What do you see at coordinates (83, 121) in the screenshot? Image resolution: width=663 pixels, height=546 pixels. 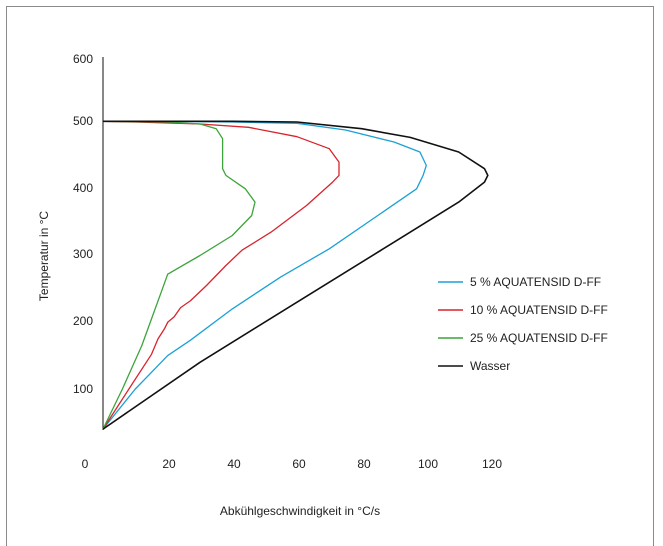 I see `y-tick-label: 500` at bounding box center [83, 121].